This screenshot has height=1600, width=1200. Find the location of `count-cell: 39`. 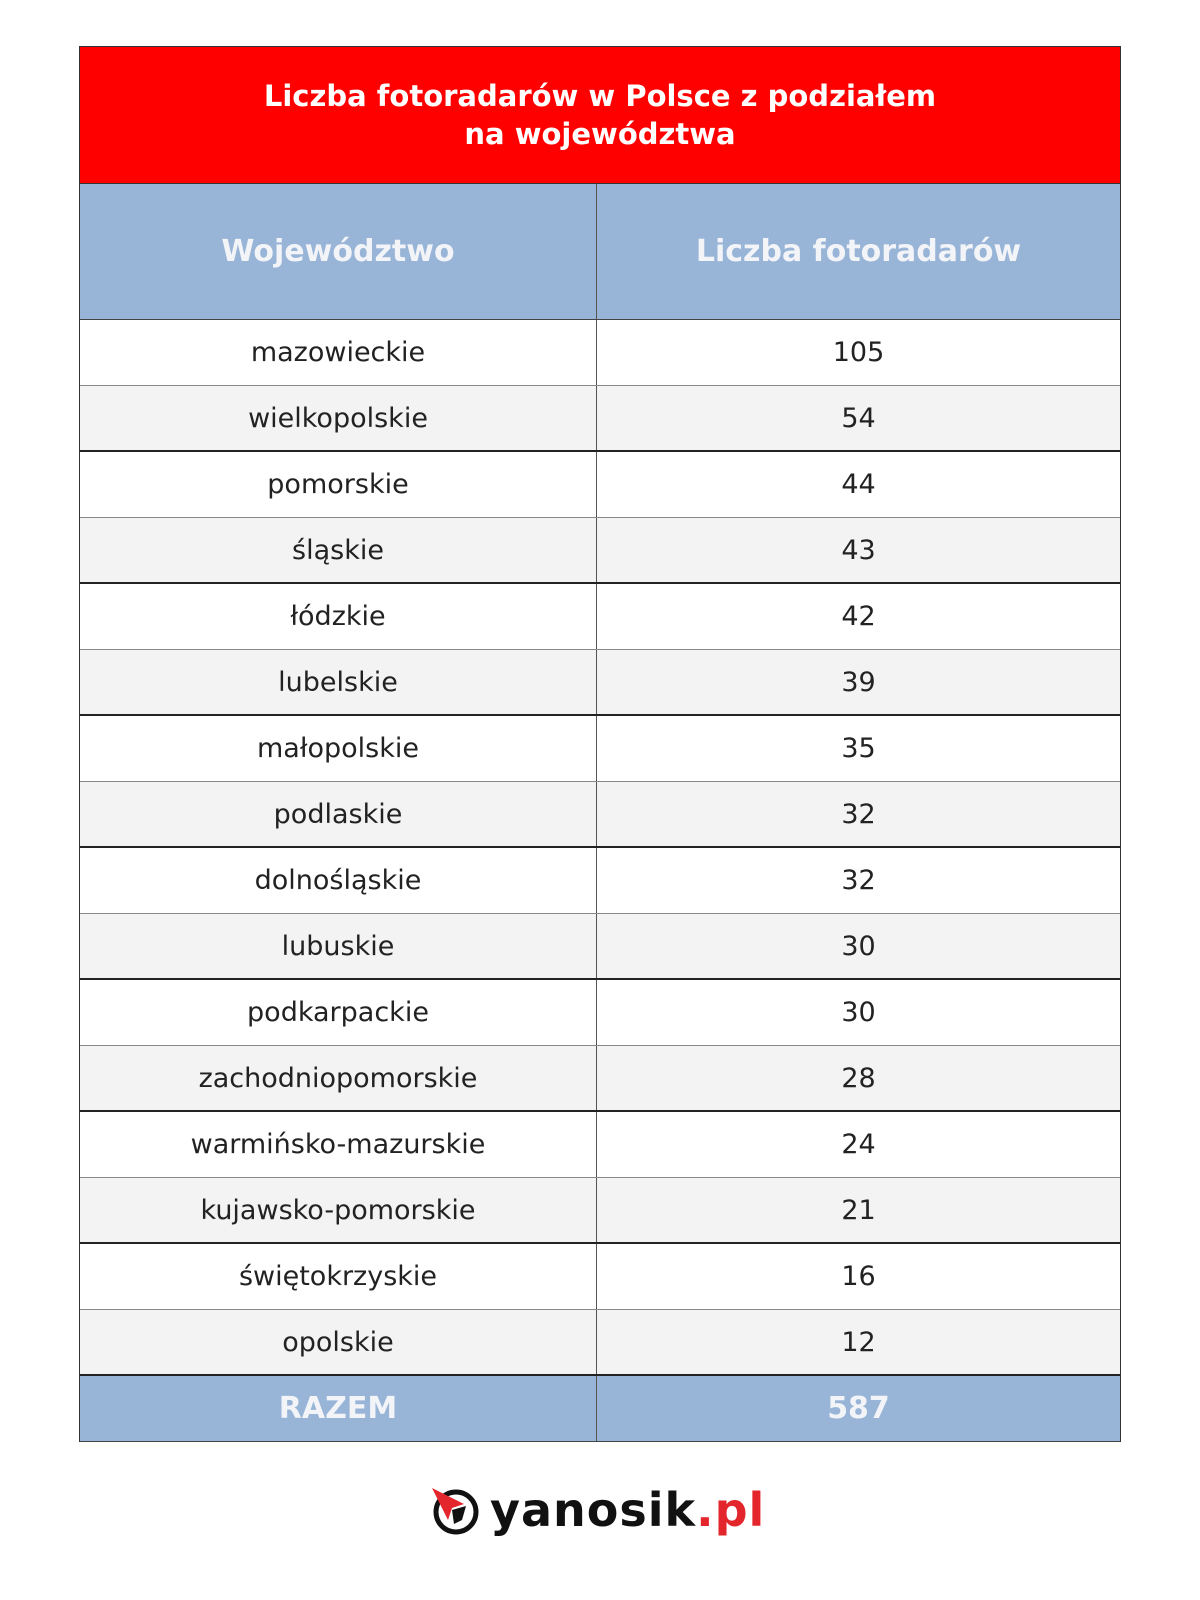

count-cell: 39 is located at coordinates (858, 682).